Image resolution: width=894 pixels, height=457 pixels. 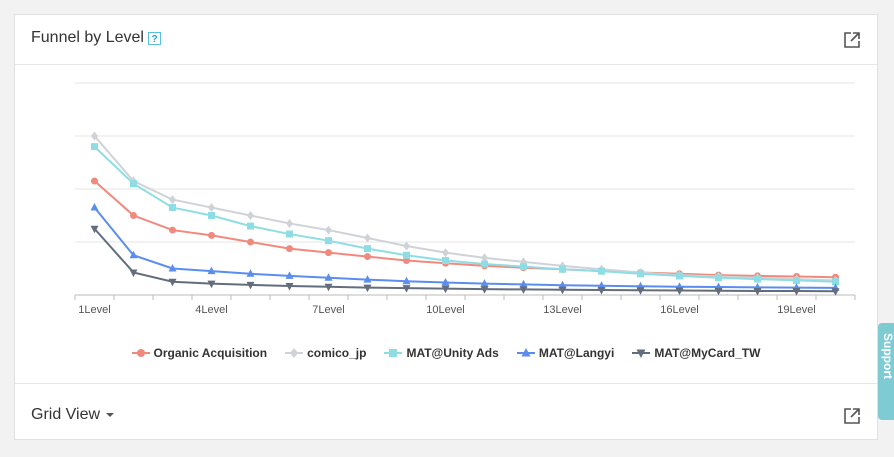 I want to click on legend-item: MAT@MyCard_TW, so click(x=696, y=353).